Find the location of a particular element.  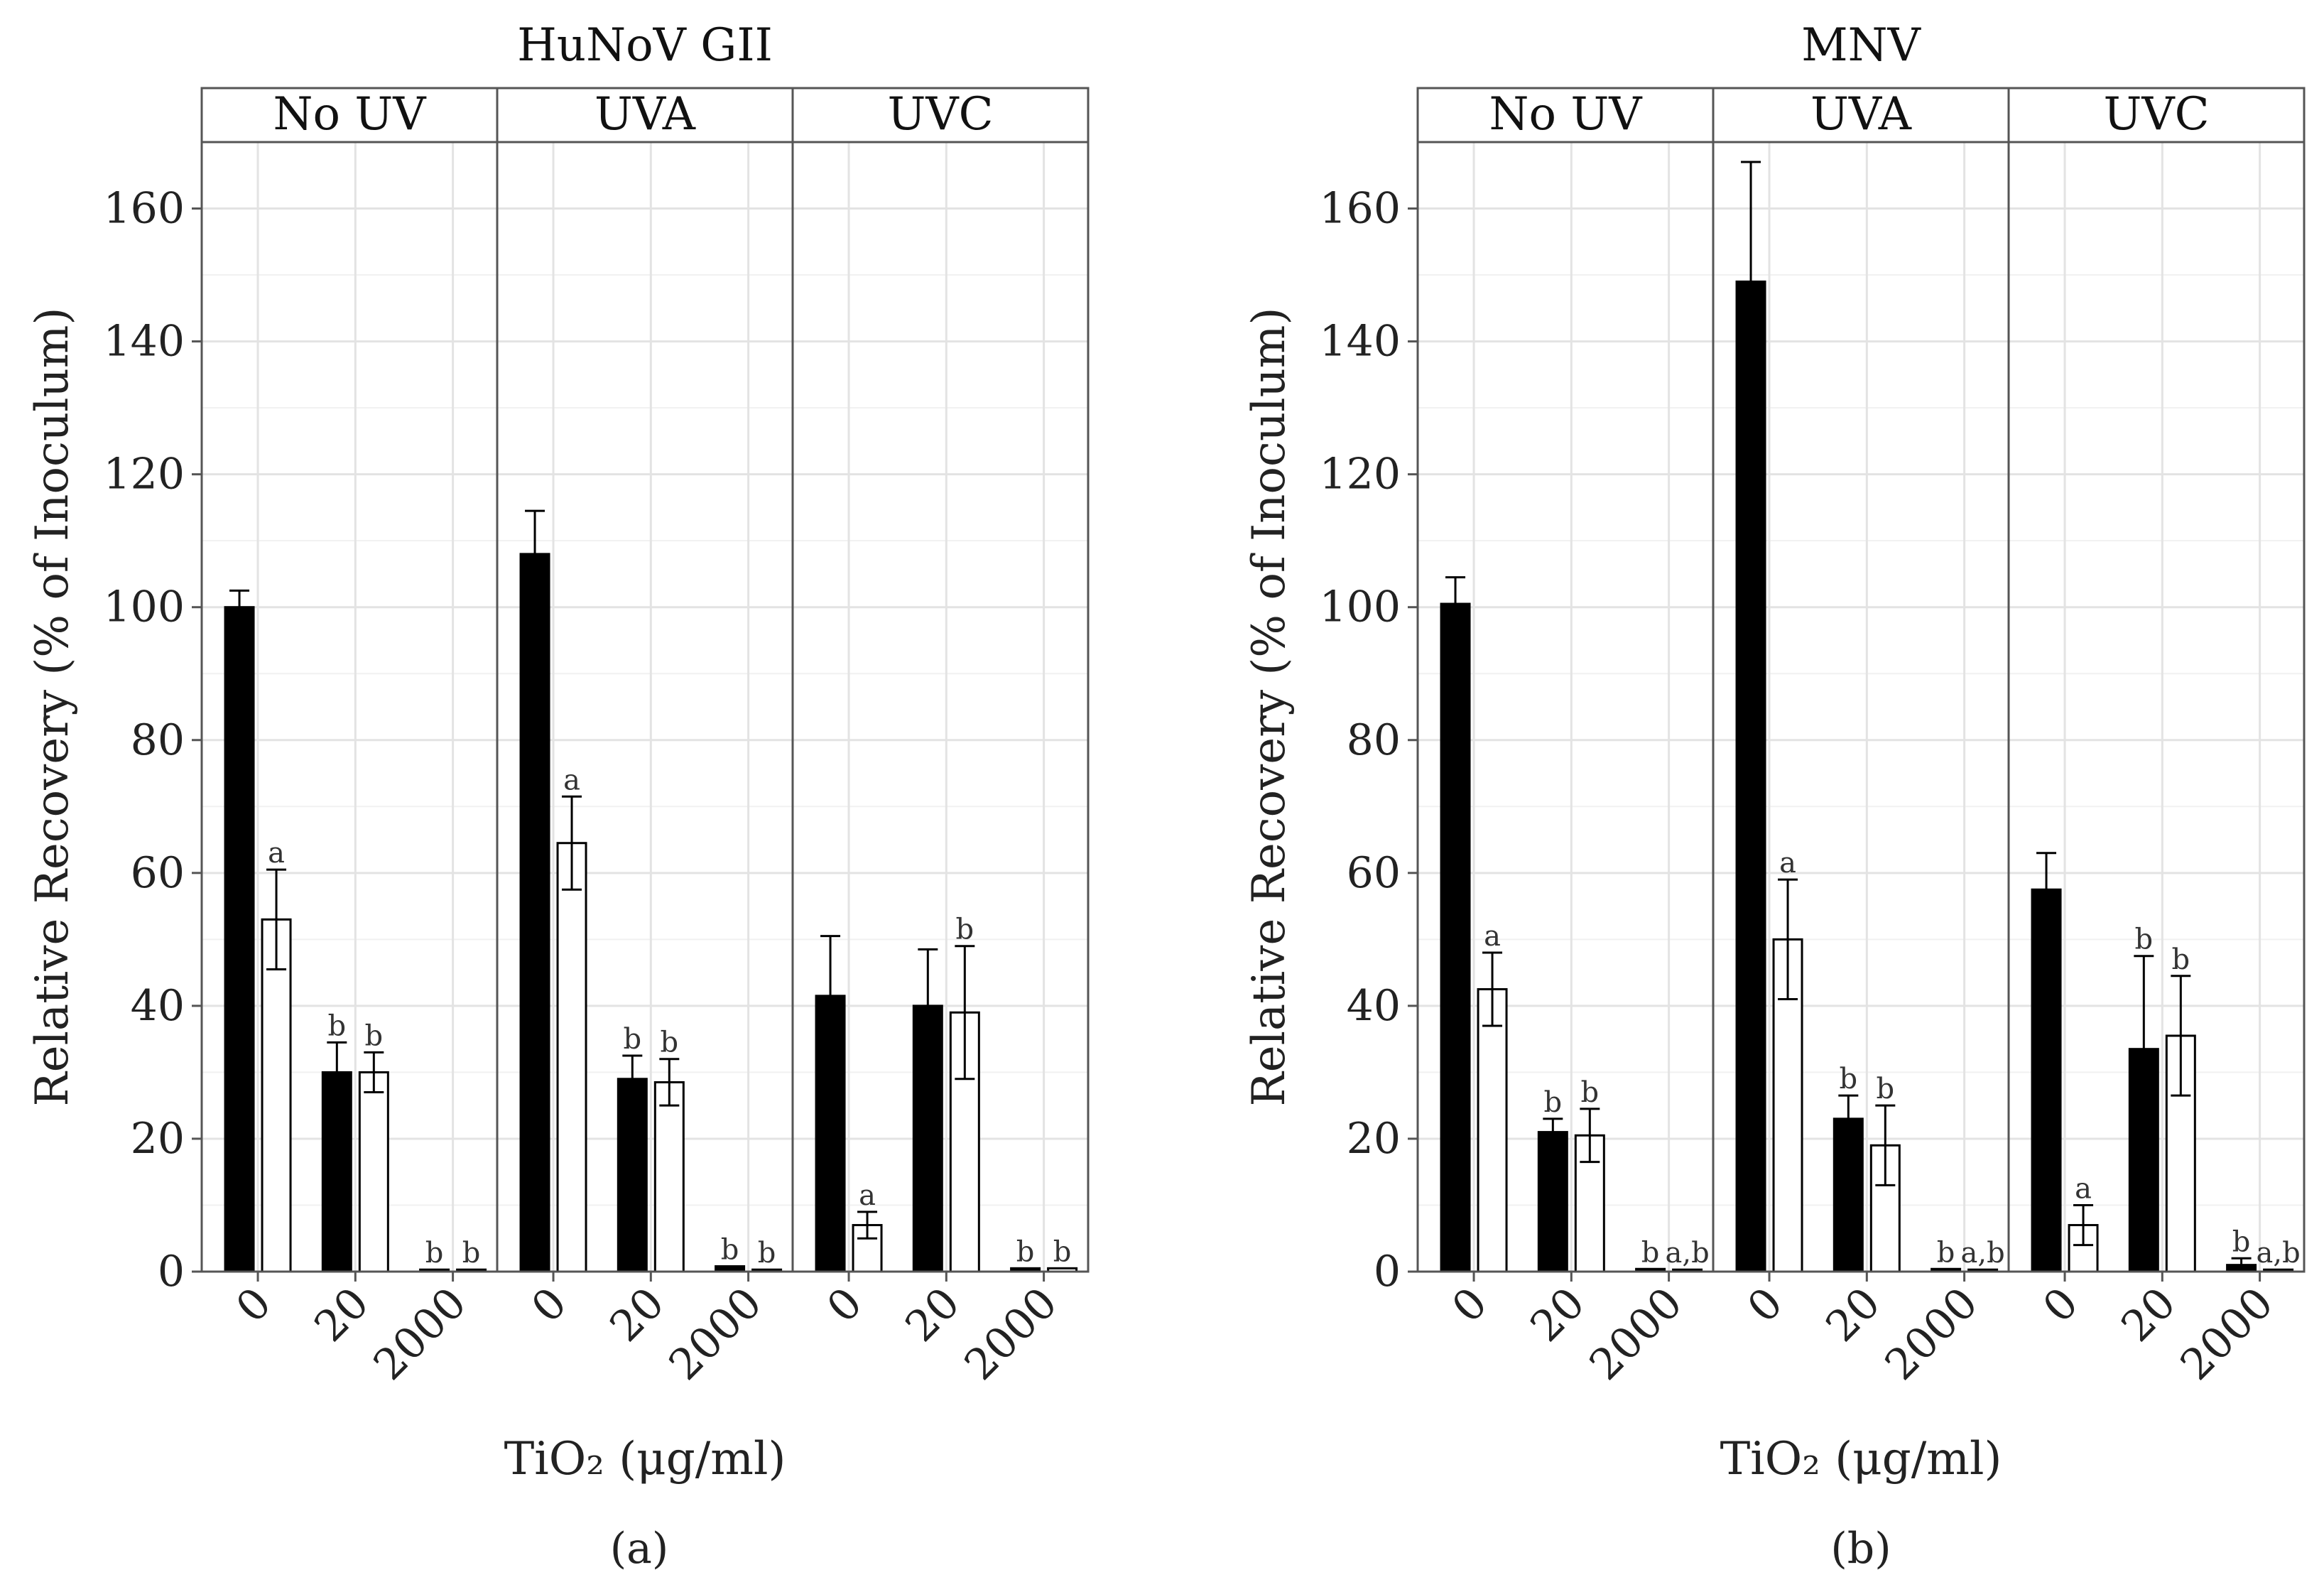

chart-title: MNV is located at coordinates (1861, 45).